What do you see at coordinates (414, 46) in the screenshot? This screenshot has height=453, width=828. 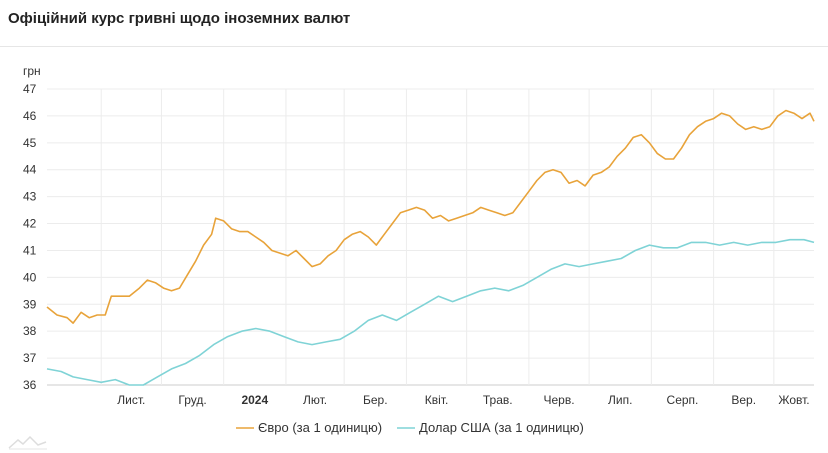 I see `title-divider` at bounding box center [414, 46].